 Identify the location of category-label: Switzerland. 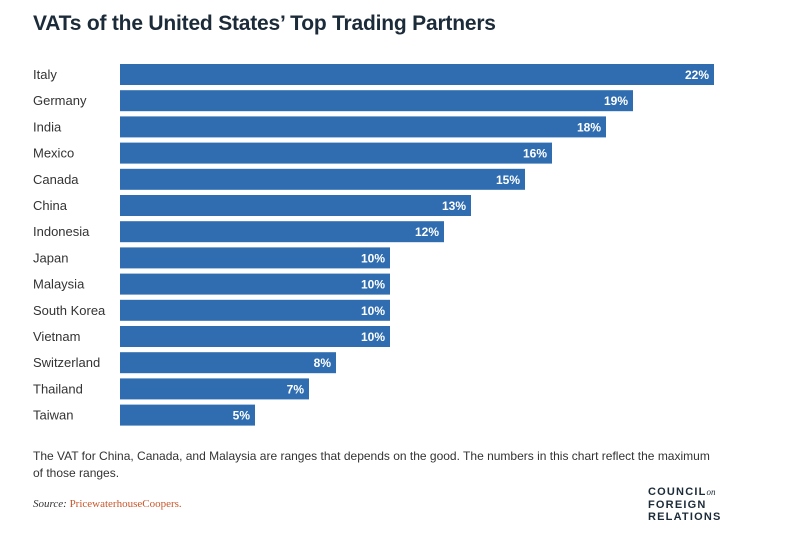
(66, 362).